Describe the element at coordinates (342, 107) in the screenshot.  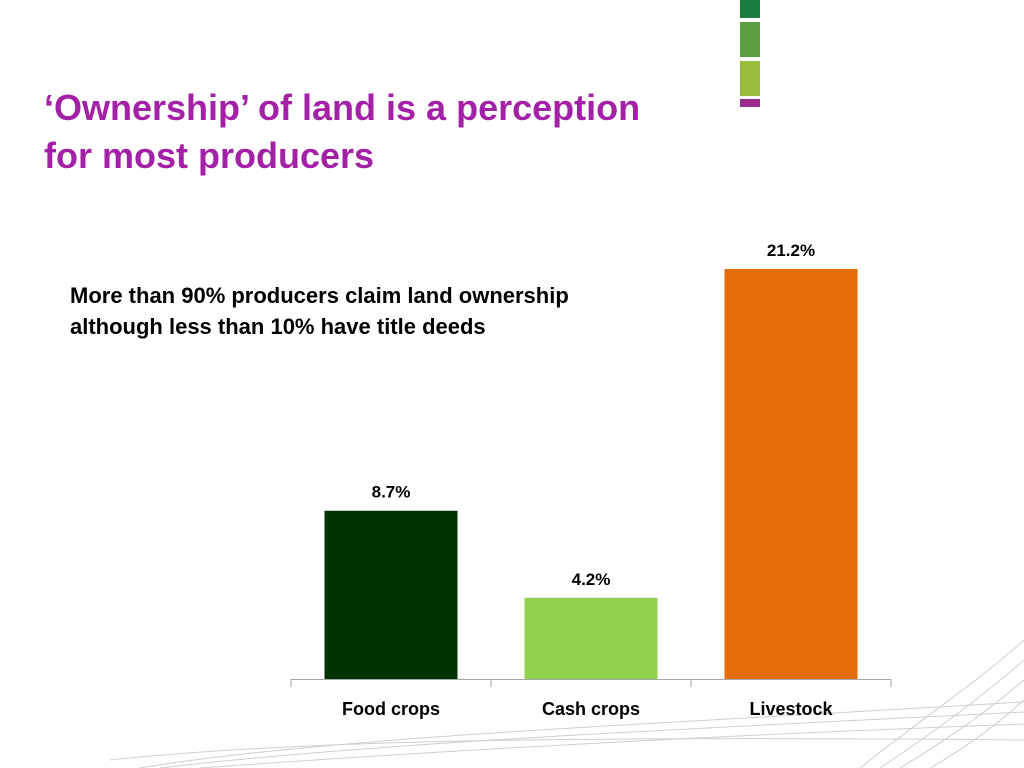
I see `slide-title-line-1: ‘Ownership’ of land is a perception` at that location.